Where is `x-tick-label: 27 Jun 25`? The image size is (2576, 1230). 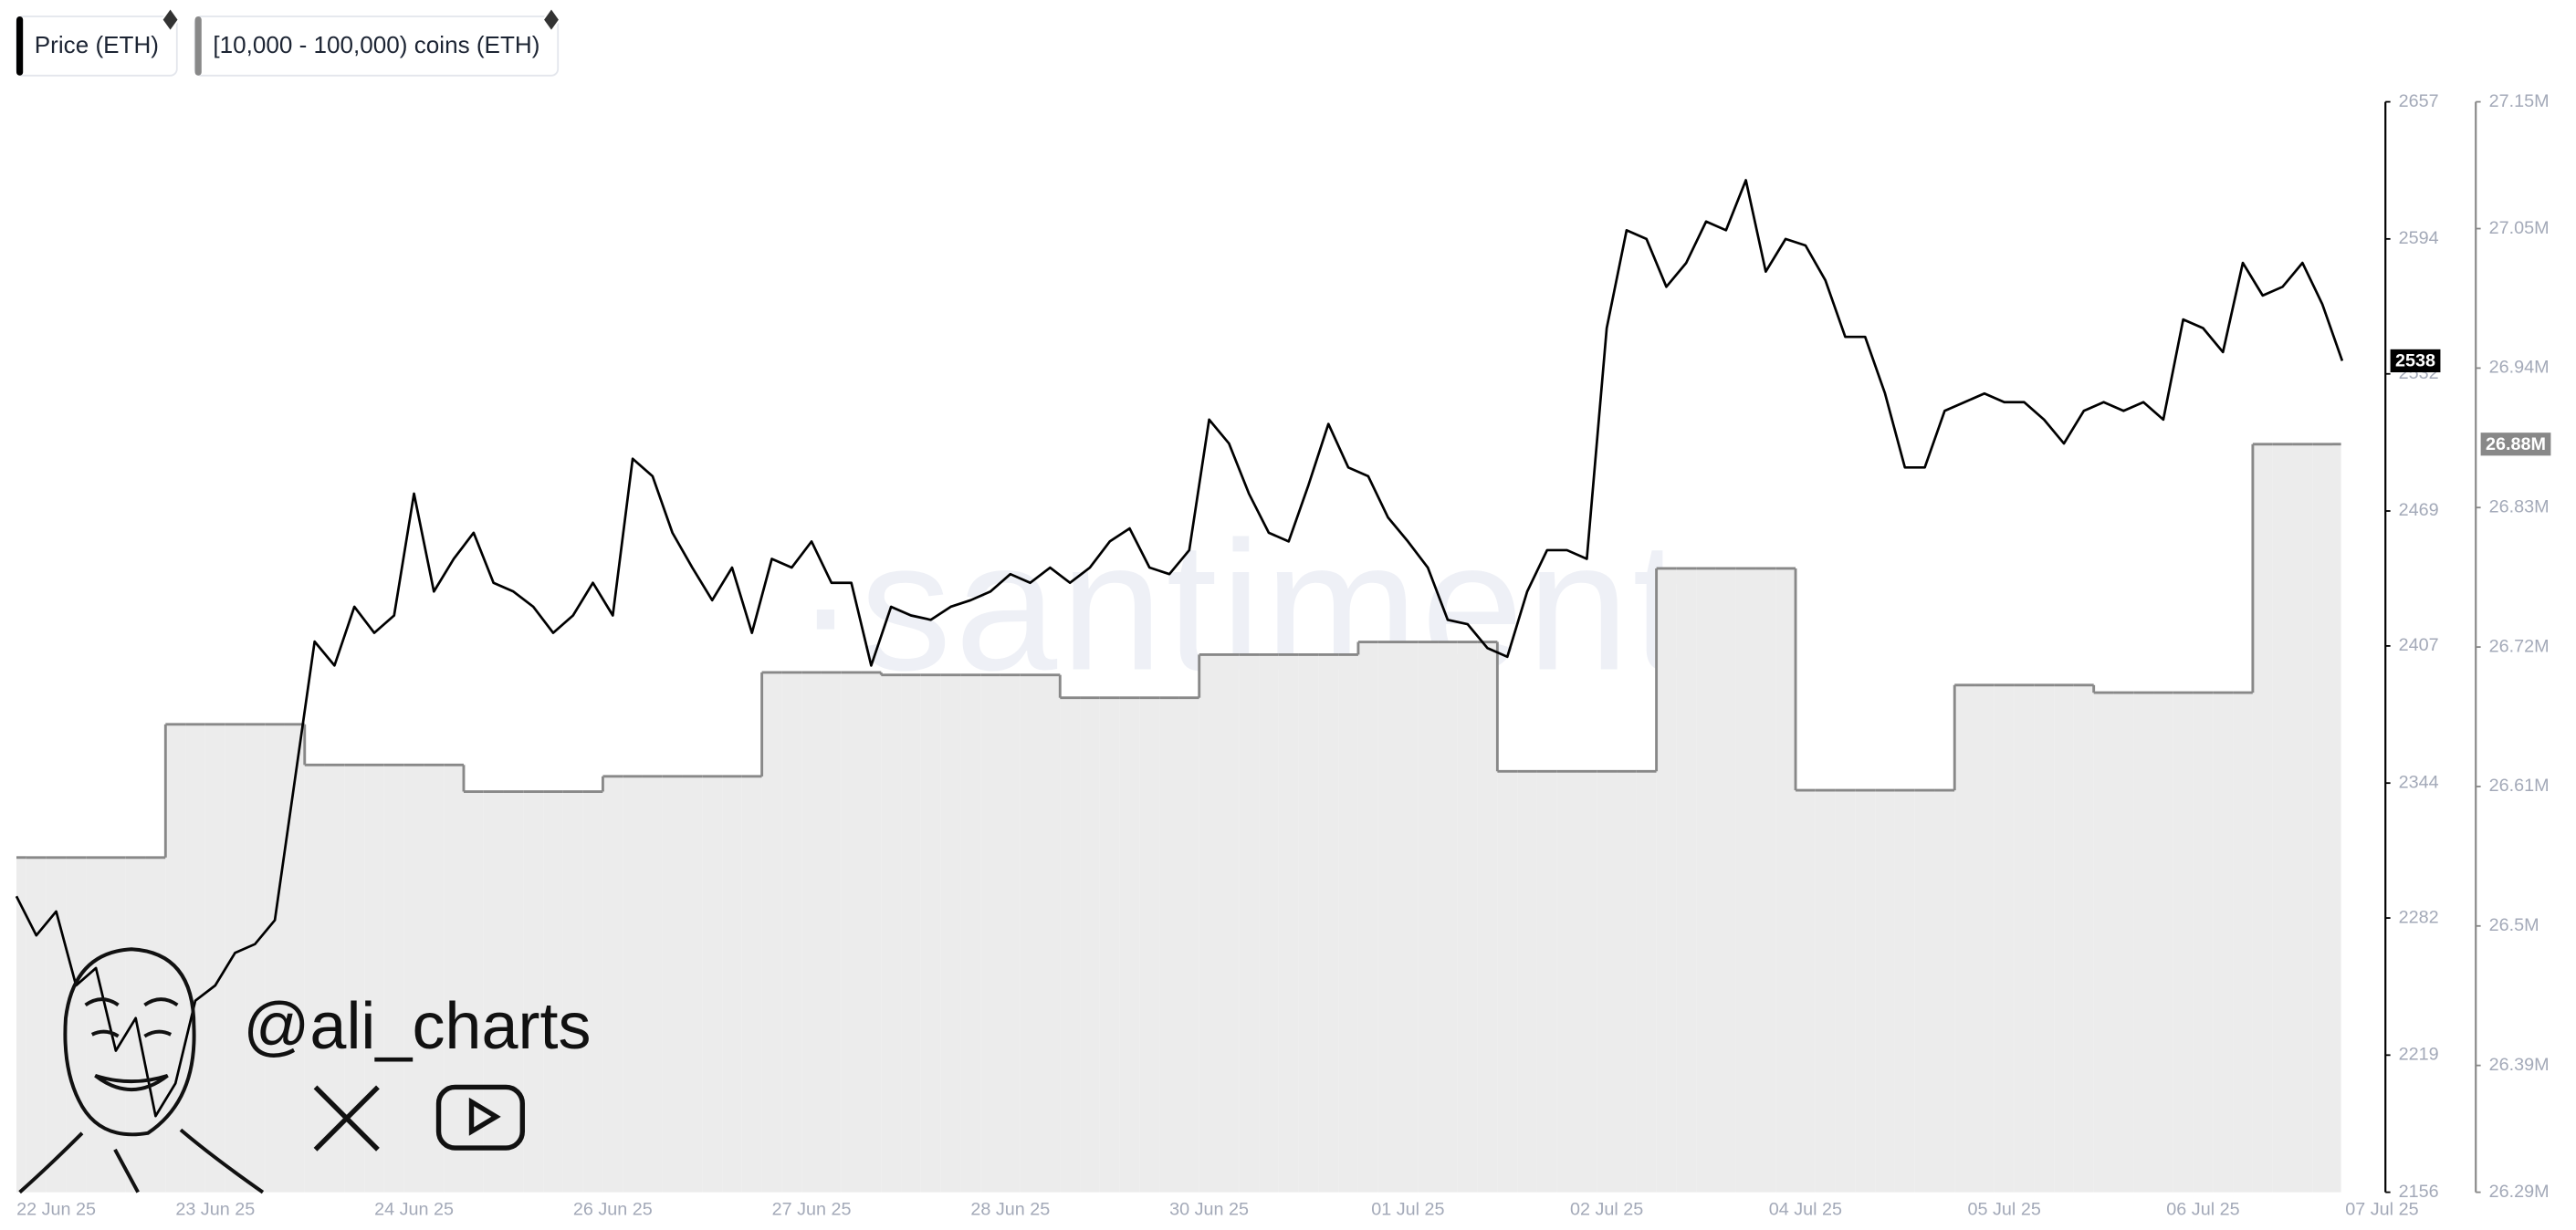 x-tick-label: 27 Jun 25 is located at coordinates (812, 1210).